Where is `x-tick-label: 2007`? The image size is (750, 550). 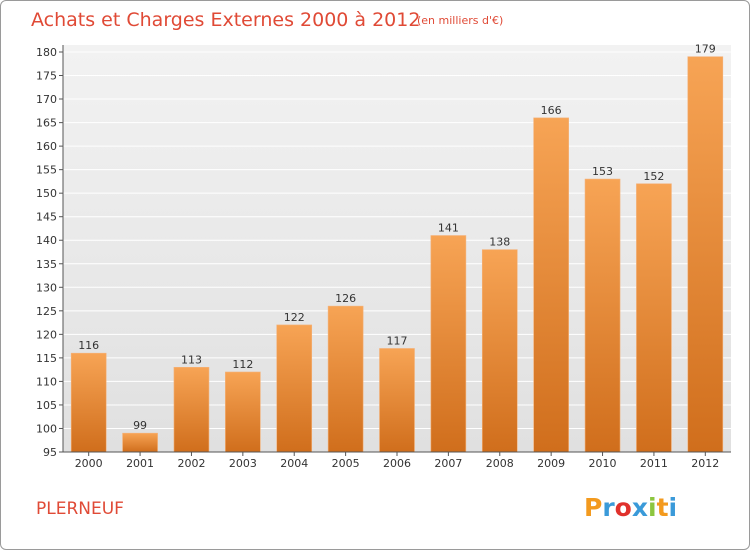 x-tick-label: 2007 is located at coordinates (448, 463).